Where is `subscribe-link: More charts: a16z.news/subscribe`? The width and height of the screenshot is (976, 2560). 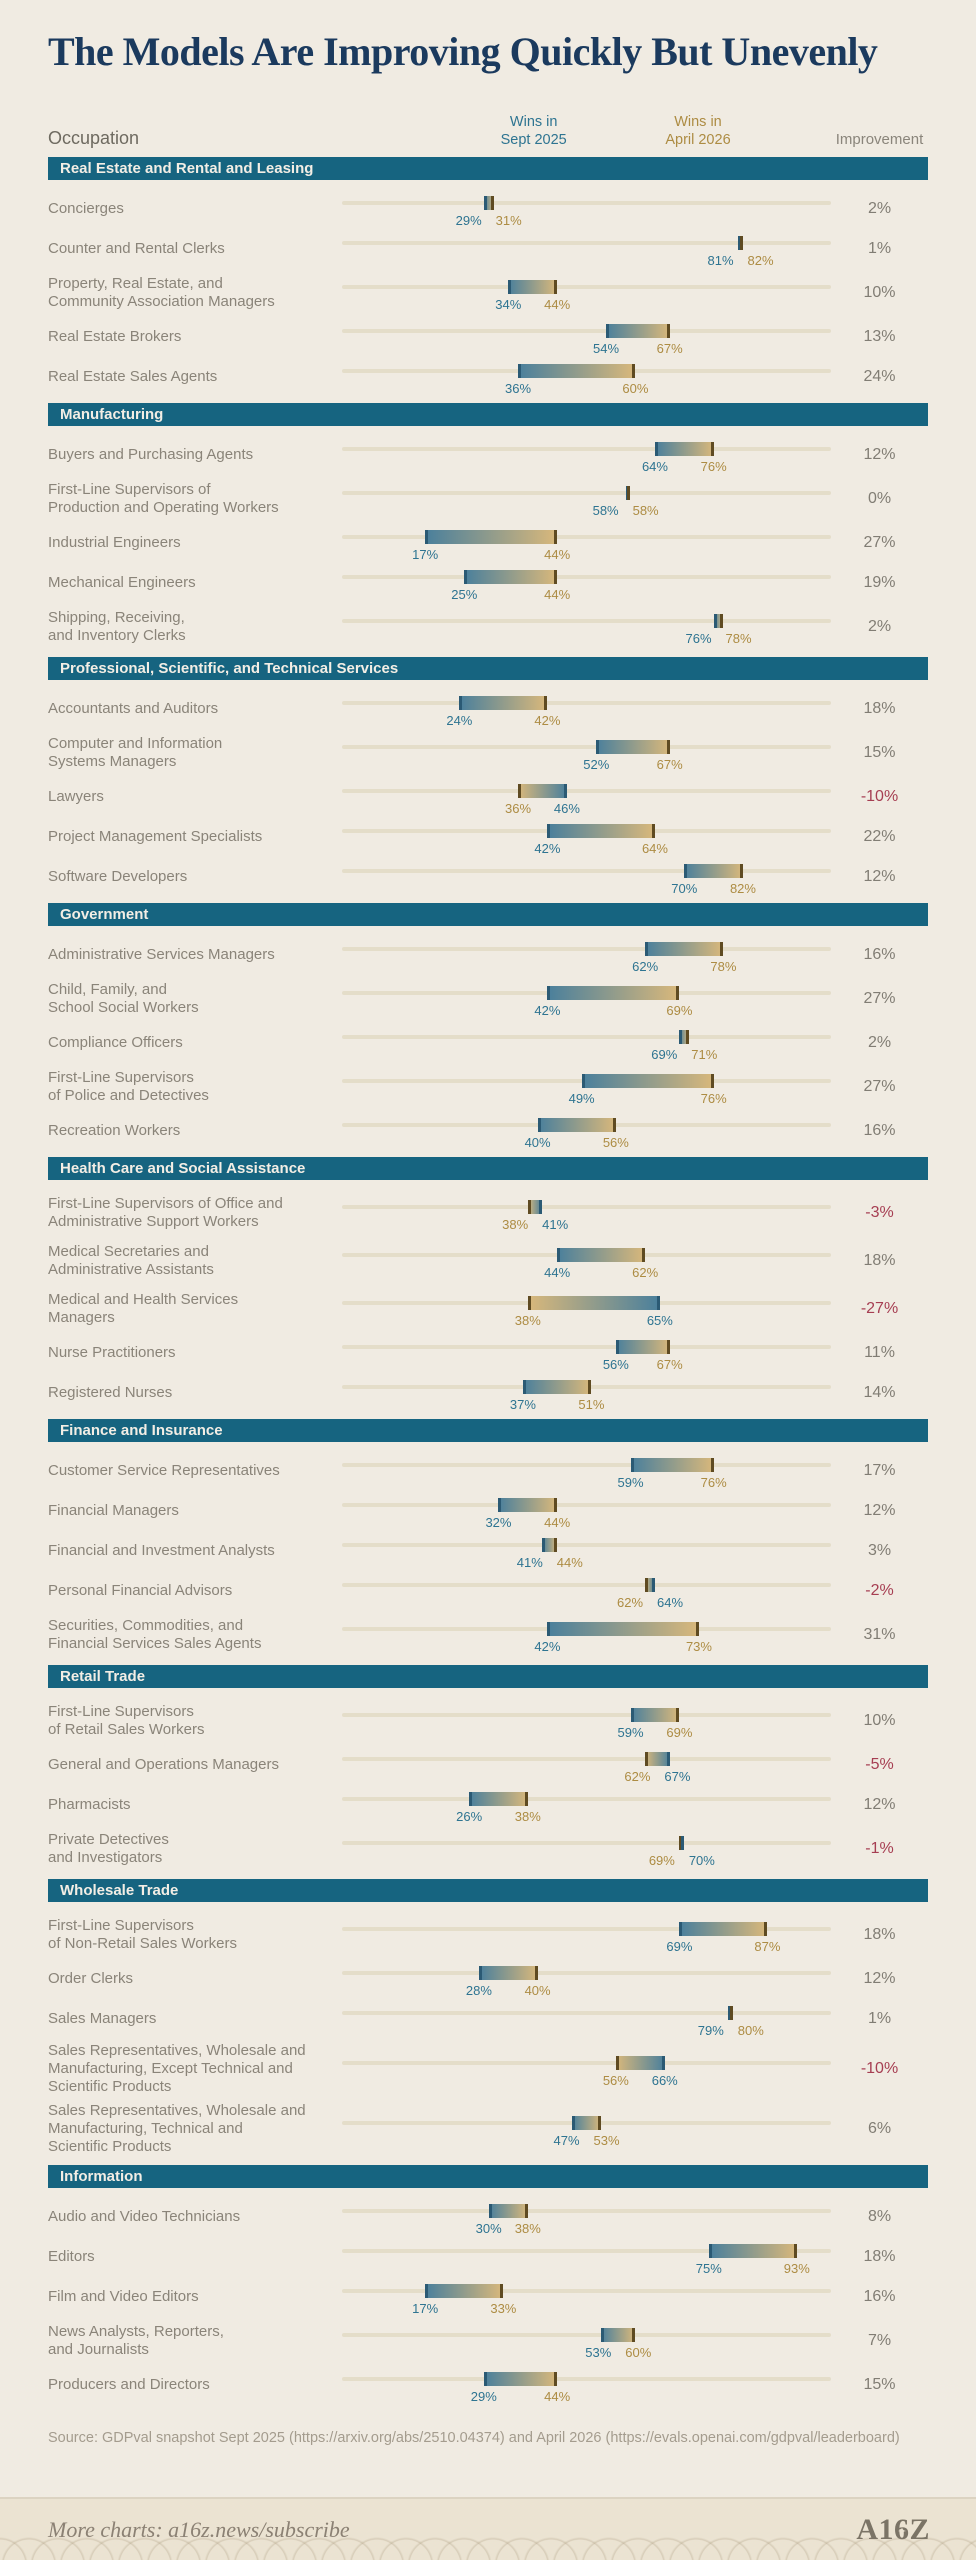 subscribe-link: More charts: a16z.news/subscribe is located at coordinates (199, 2529).